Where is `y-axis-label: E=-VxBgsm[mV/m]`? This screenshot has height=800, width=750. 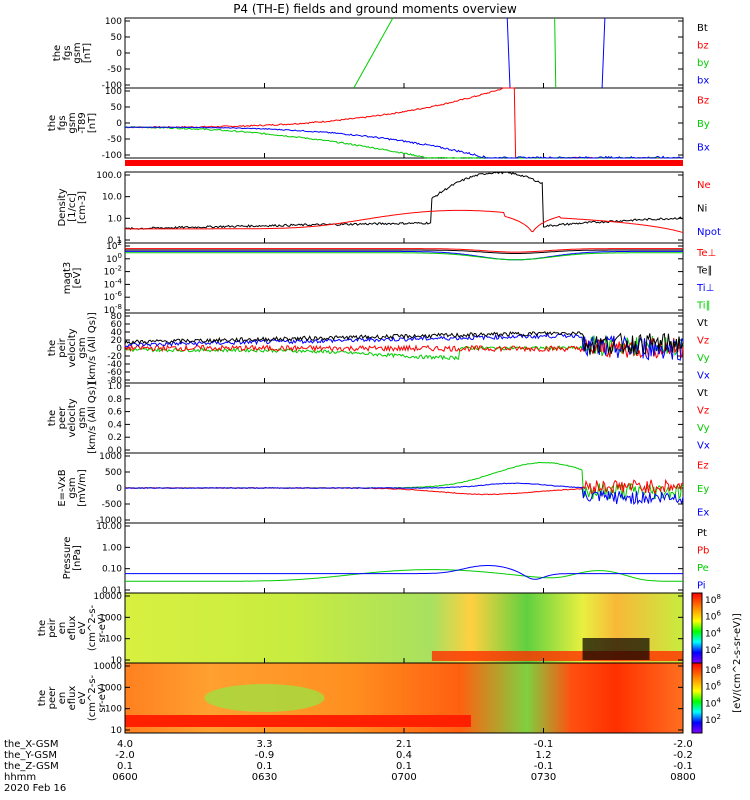 y-axis-label: E=-VxBgsm[mV/m] is located at coordinates (72, 488).